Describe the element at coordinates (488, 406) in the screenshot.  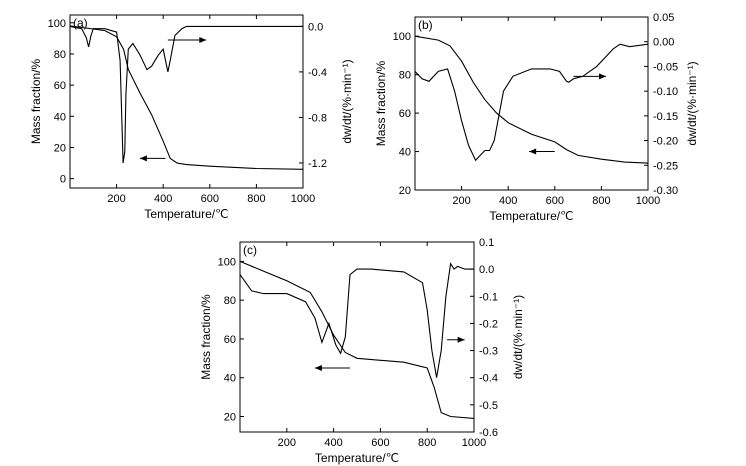
I see `y2-tick-label: -0.5` at that location.